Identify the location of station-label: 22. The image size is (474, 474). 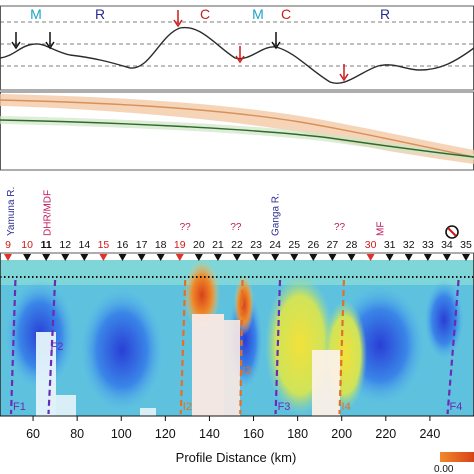
(237, 245).